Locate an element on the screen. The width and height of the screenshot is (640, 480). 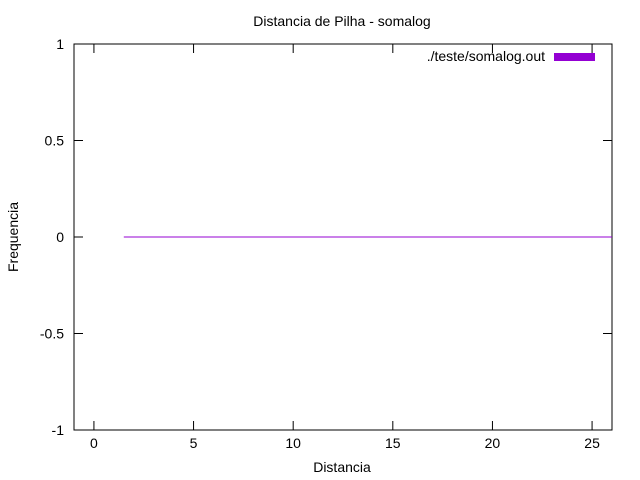
legend-swatch is located at coordinates (574, 57).